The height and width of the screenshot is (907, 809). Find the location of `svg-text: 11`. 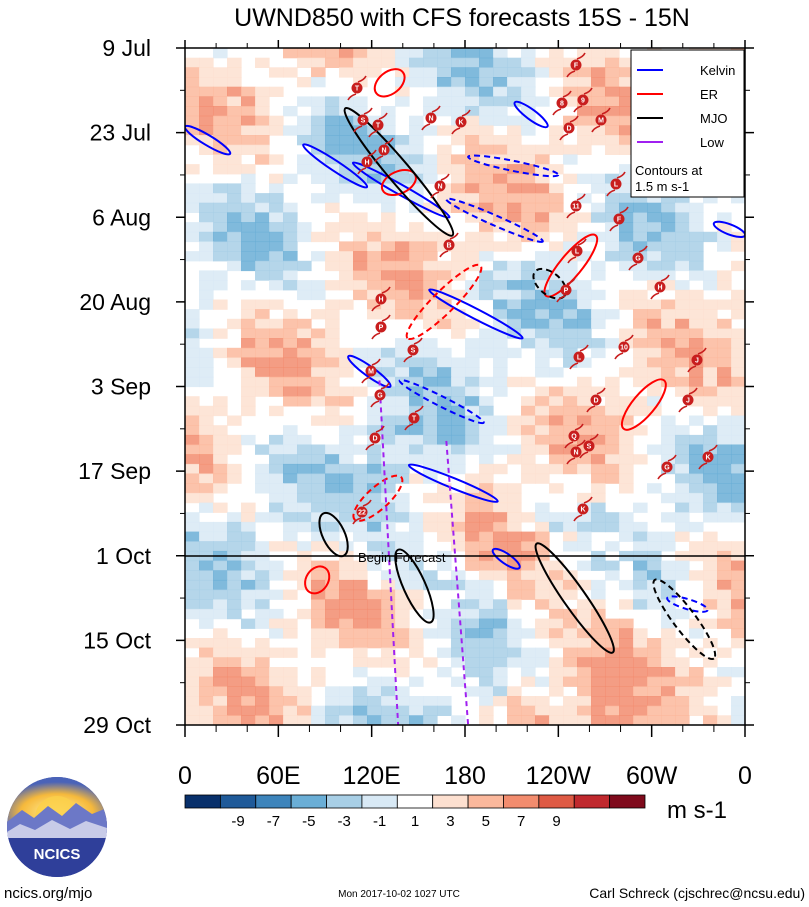

svg-text: 11 is located at coordinates (576, 207).